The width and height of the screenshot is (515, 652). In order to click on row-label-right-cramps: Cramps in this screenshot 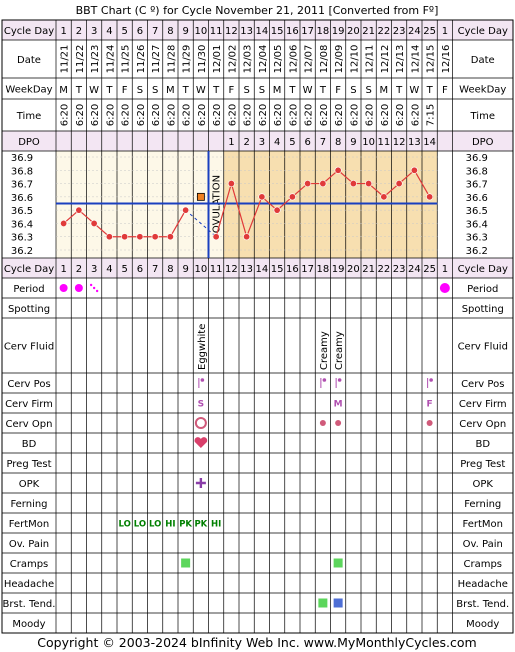, I will do `click(482, 564)`.